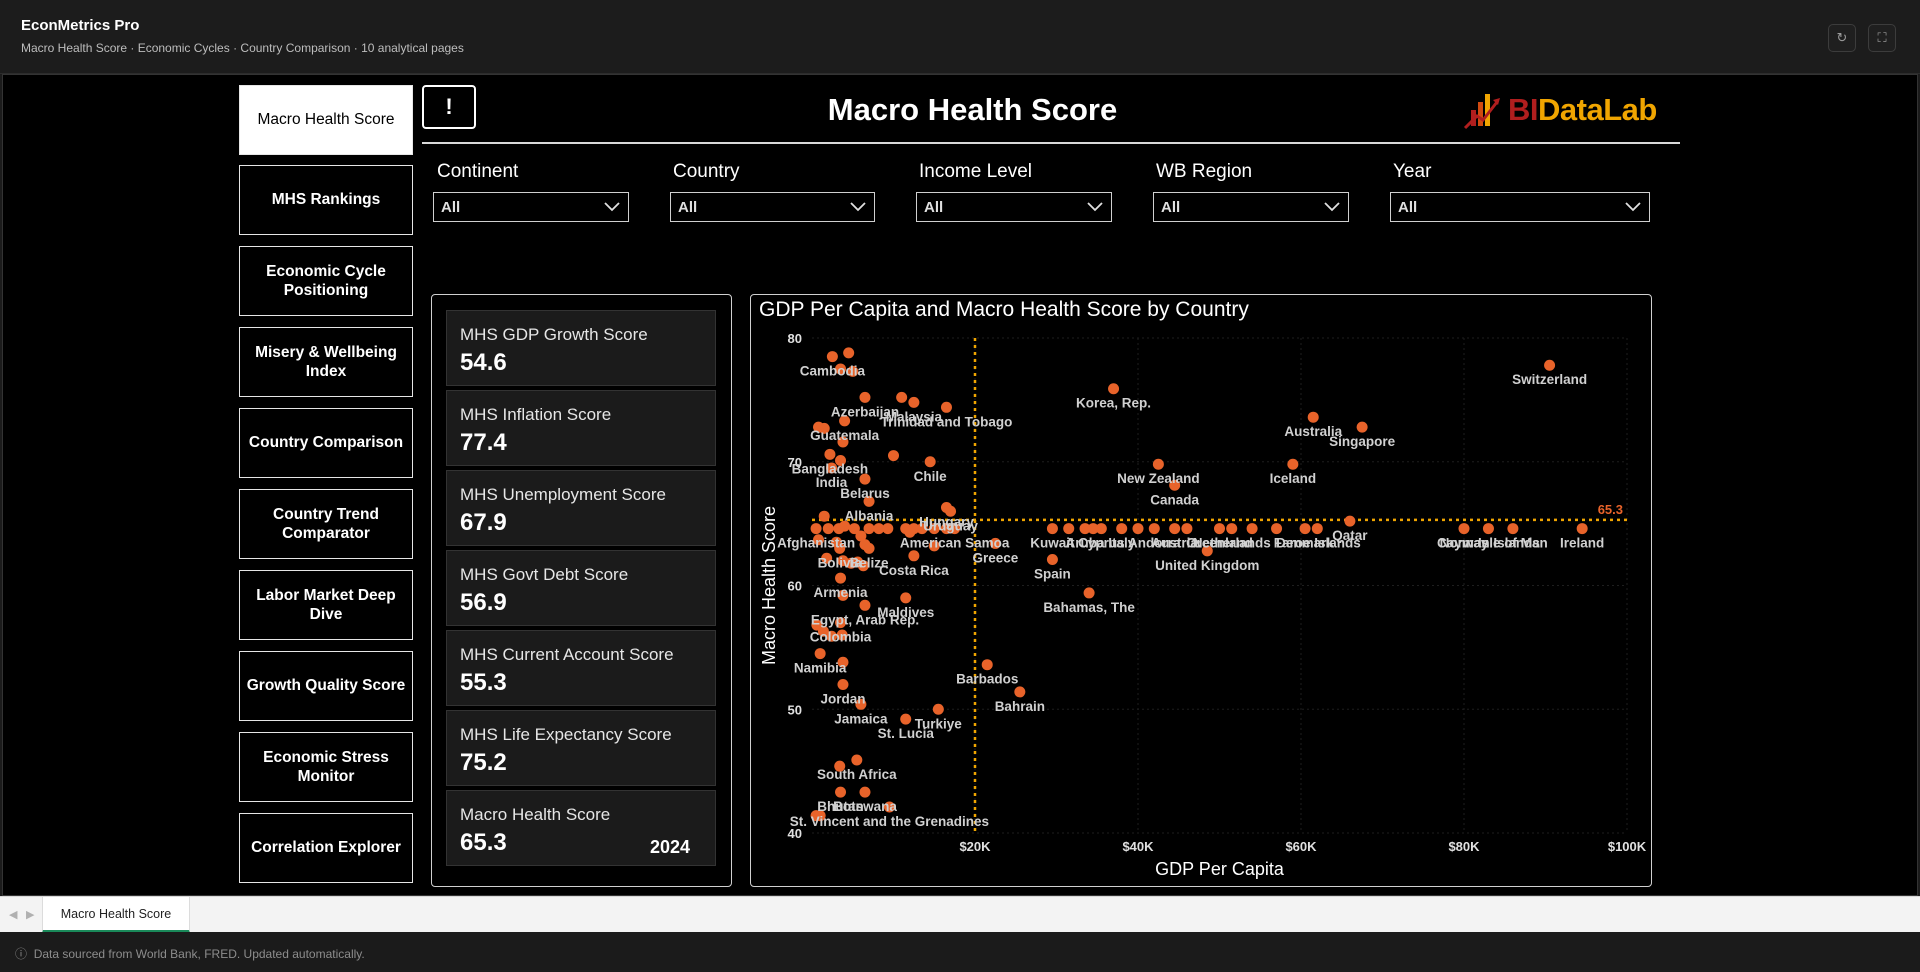 The width and height of the screenshot is (1920, 972). I want to click on tab-next-icon: ▶, so click(30, 915).